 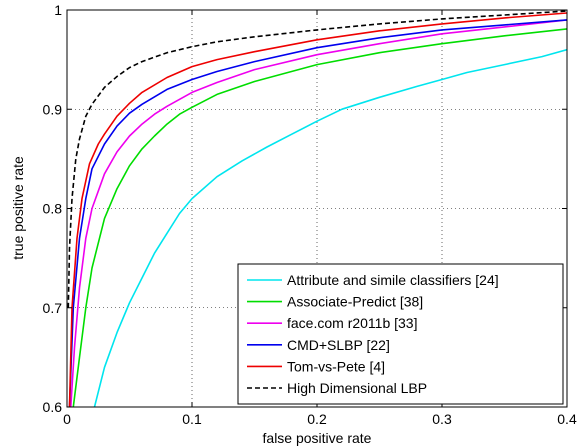 I want to click on y-tick-label: 0.7, so click(x=53, y=308).